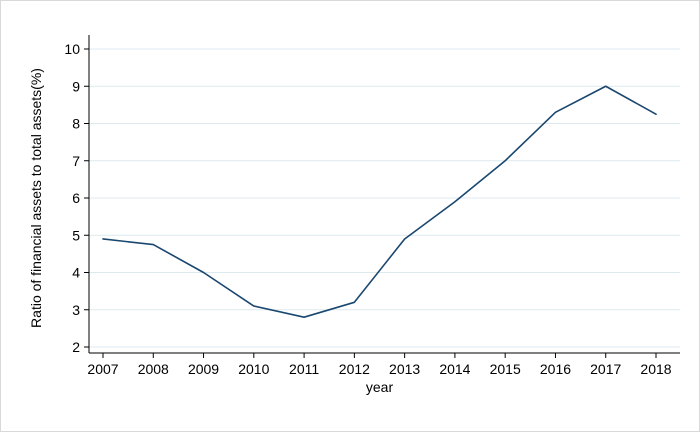  What do you see at coordinates (655, 369) in the screenshot?
I see `x-tick-label: 2018` at bounding box center [655, 369].